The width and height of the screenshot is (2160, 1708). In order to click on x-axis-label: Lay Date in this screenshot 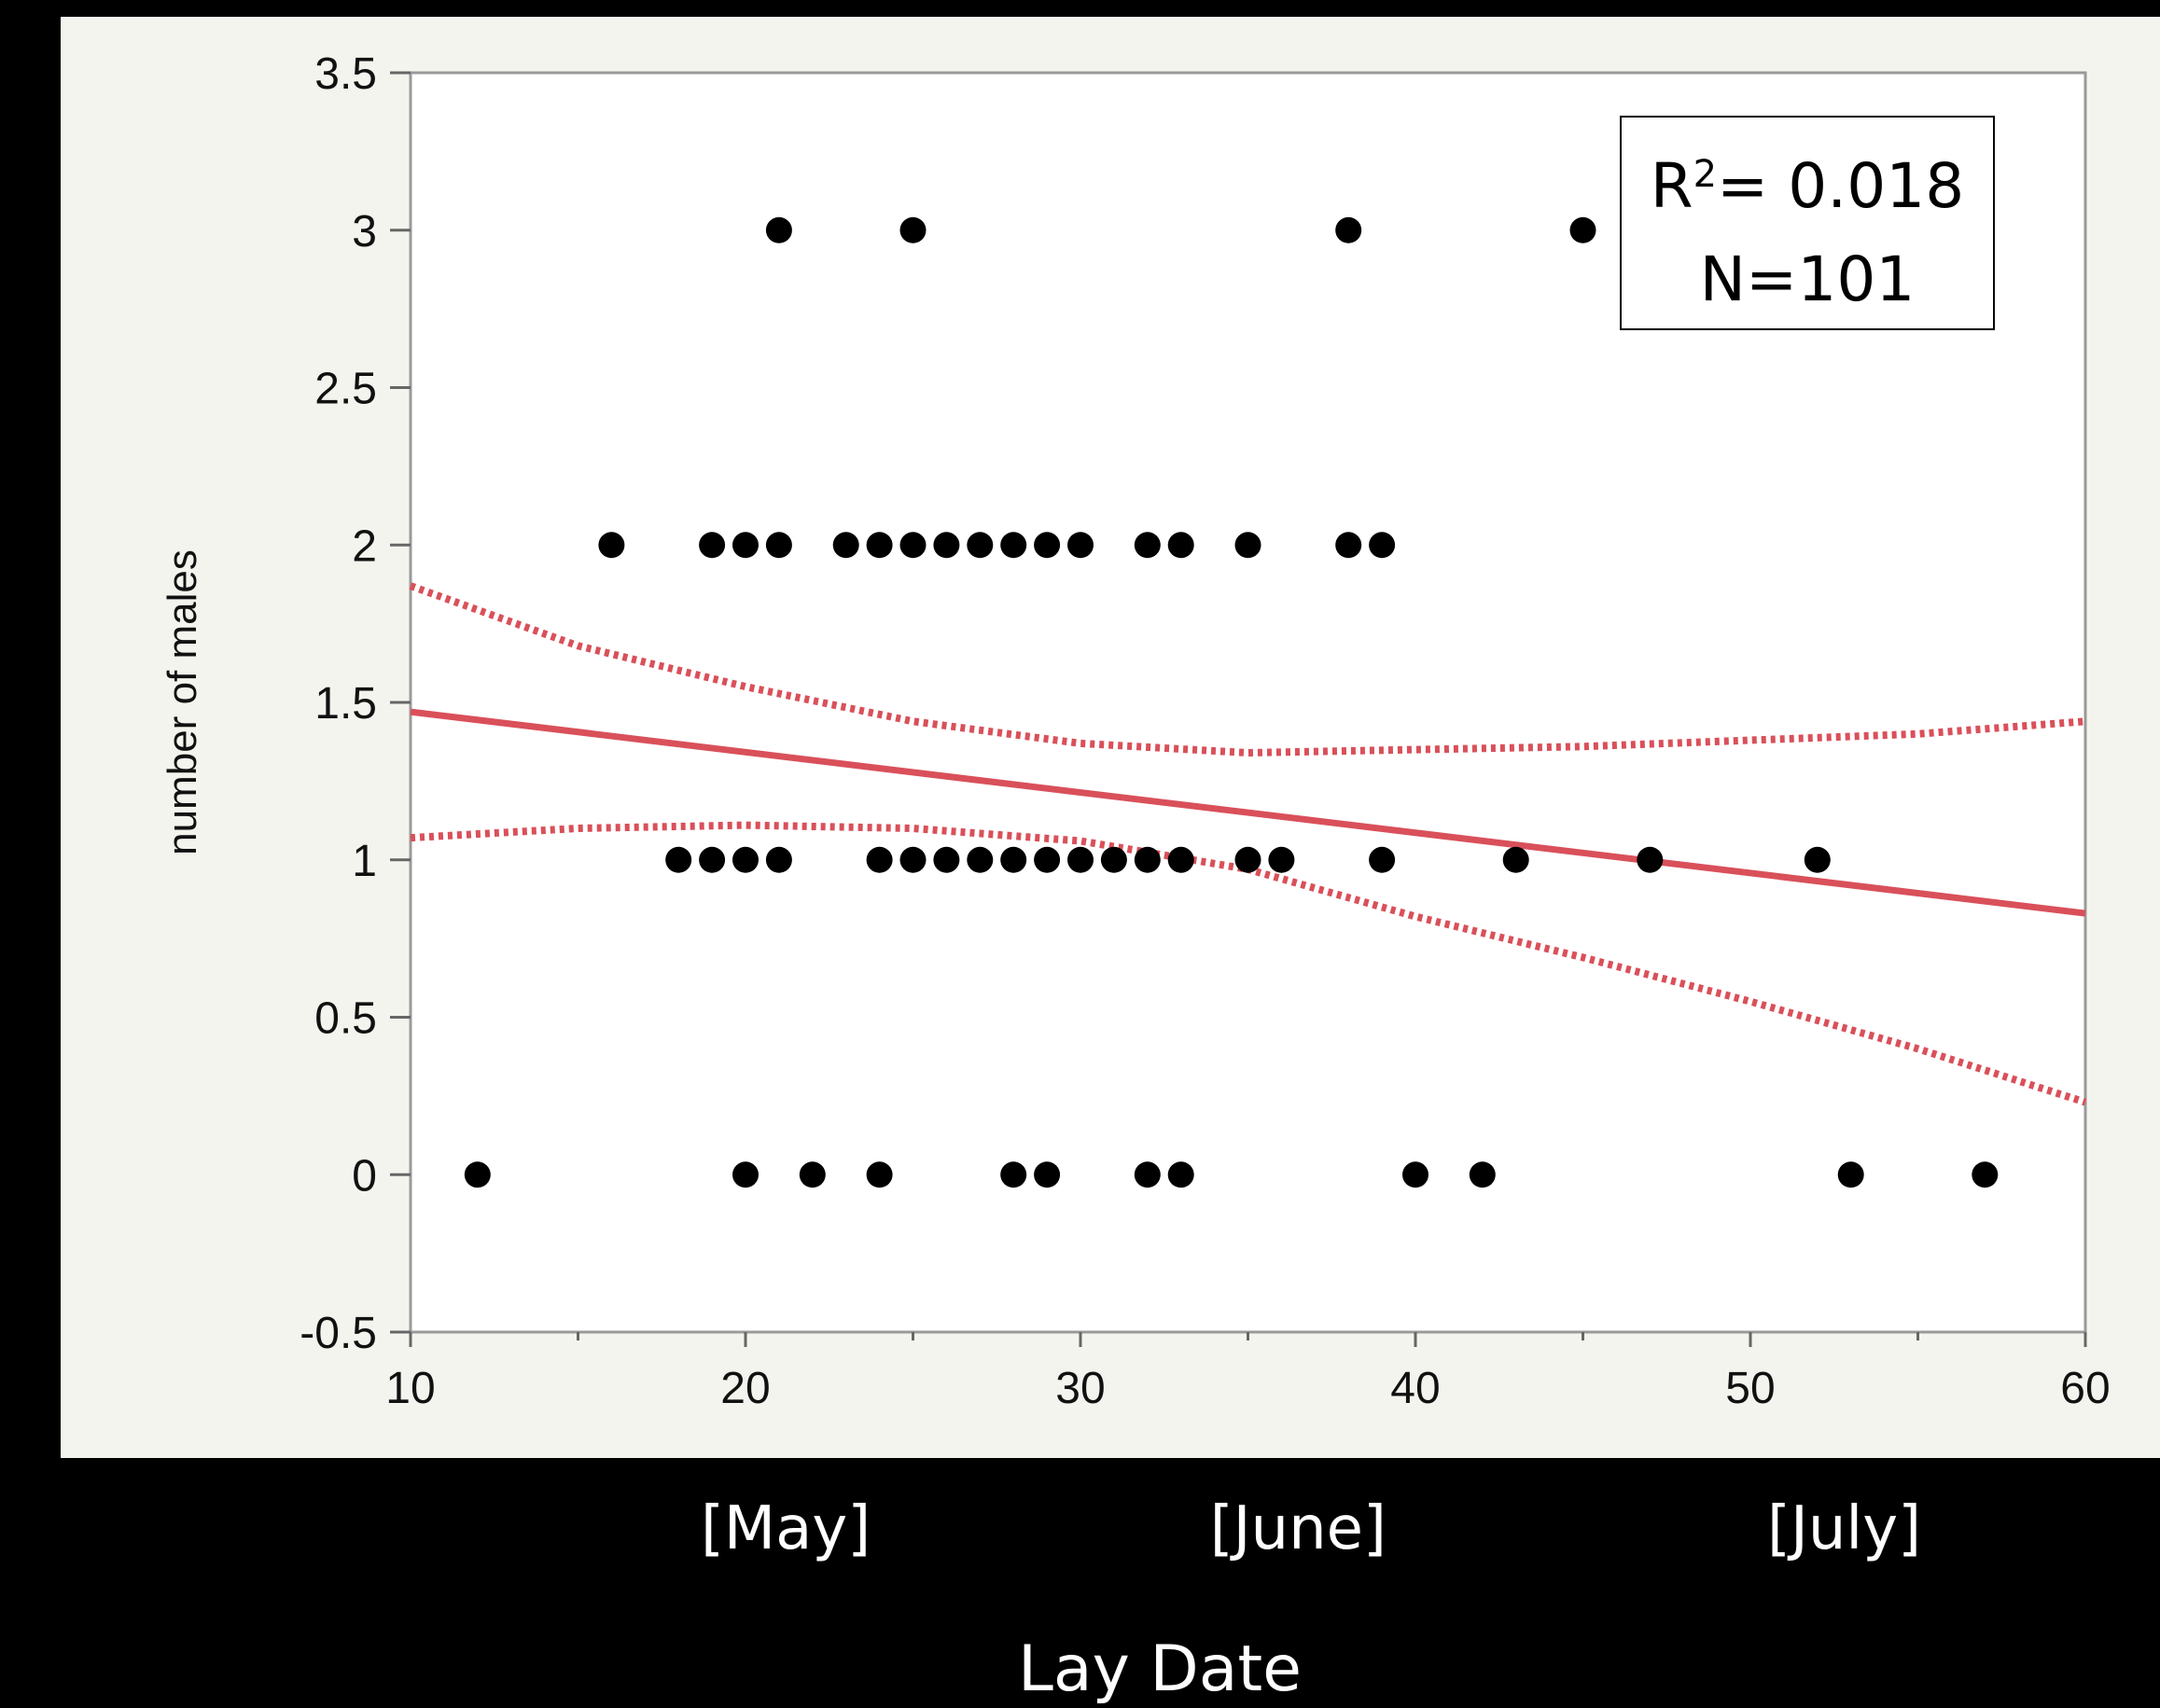, I will do `click(1160, 1669)`.